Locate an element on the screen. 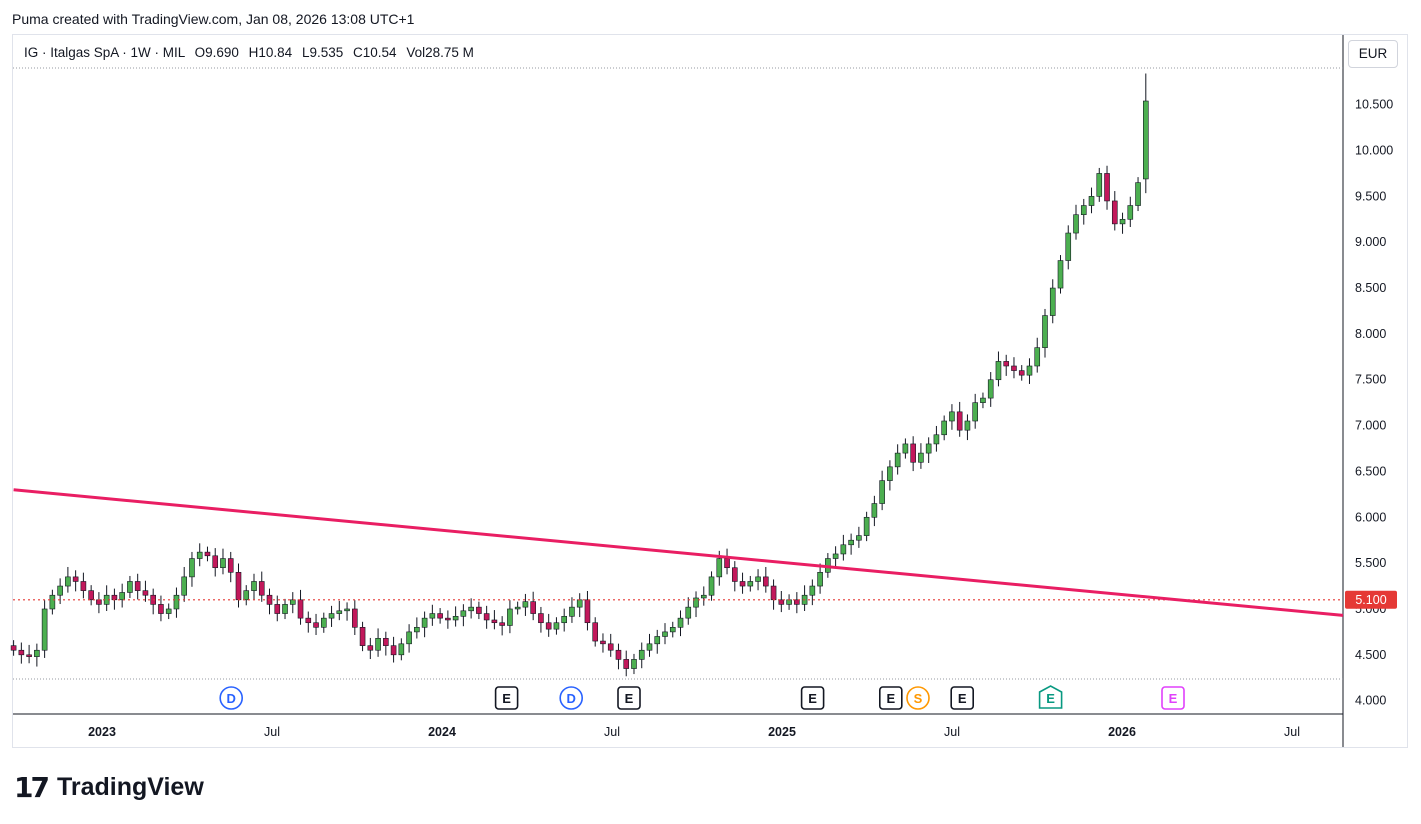  legend-symbol: IG · Italgas SpA · 1W · MIL is located at coordinates (104, 52).